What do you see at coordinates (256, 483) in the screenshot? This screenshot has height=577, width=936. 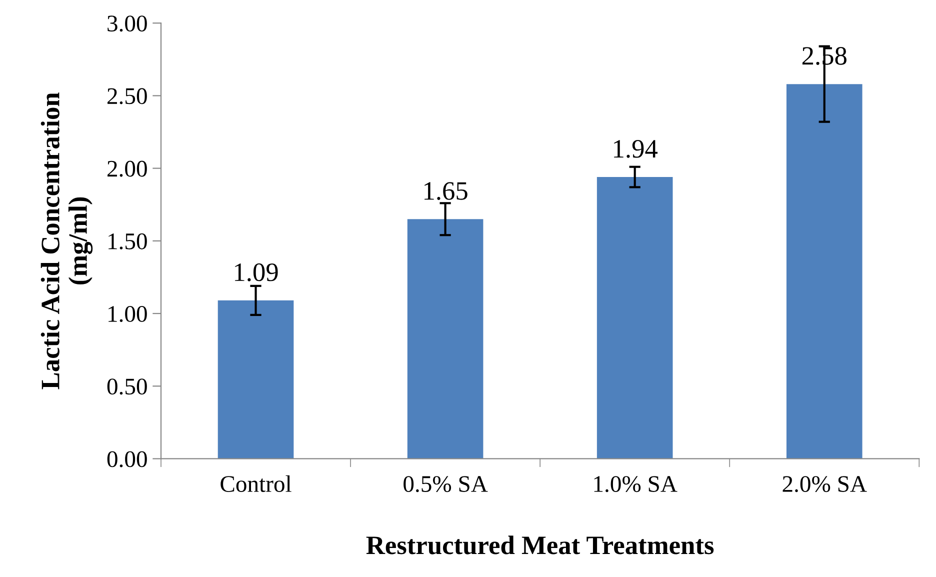 I see `x-tick-label: Control` at bounding box center [256, 483].